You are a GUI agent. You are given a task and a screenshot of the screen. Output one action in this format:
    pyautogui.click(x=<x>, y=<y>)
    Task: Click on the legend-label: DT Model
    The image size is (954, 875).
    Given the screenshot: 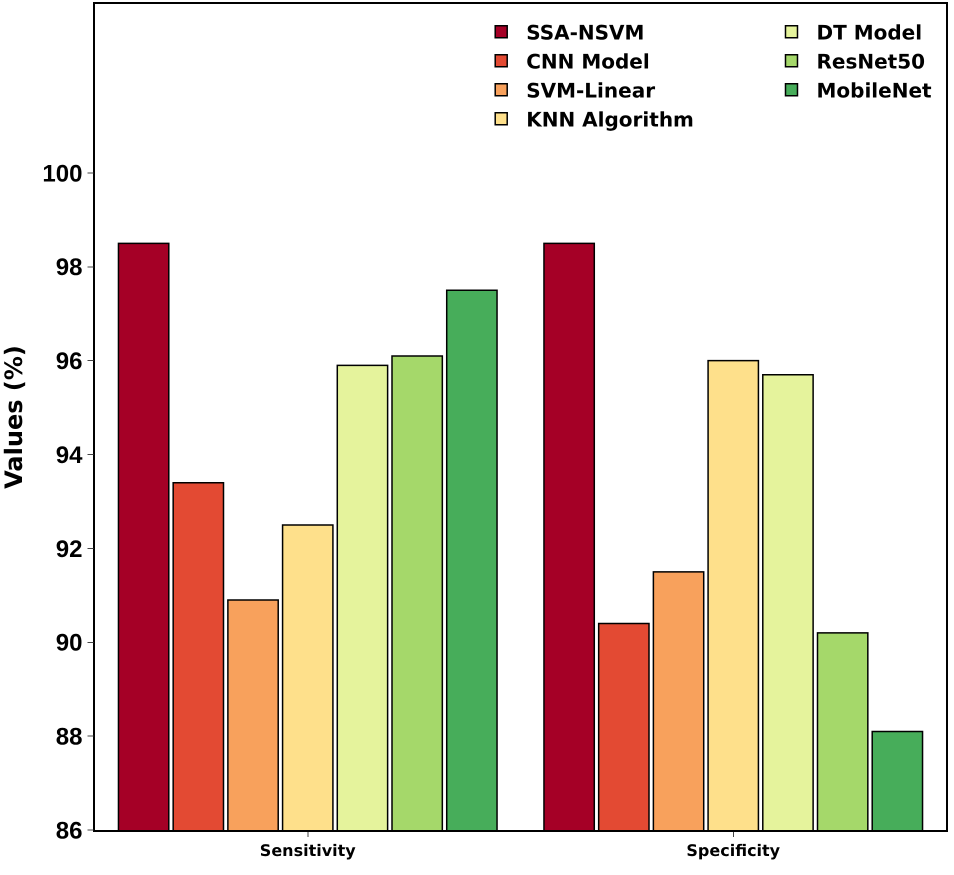 What is the action you would take?
    pyautogui.click(x=869, y=32)
    